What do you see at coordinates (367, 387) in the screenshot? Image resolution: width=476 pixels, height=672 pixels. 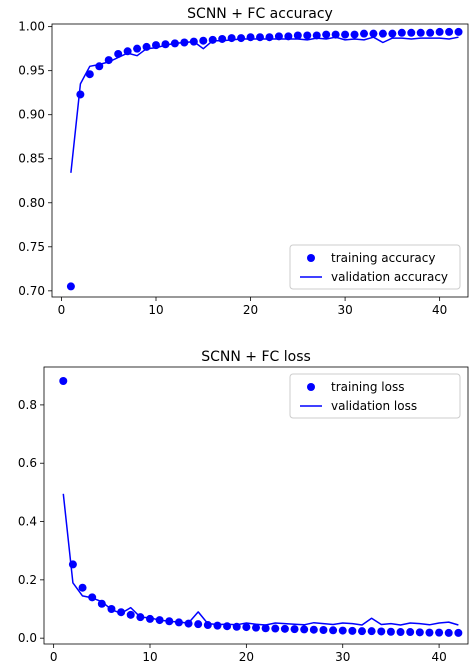 I see `legend-label: training loss` at bounding box center [367, 387].